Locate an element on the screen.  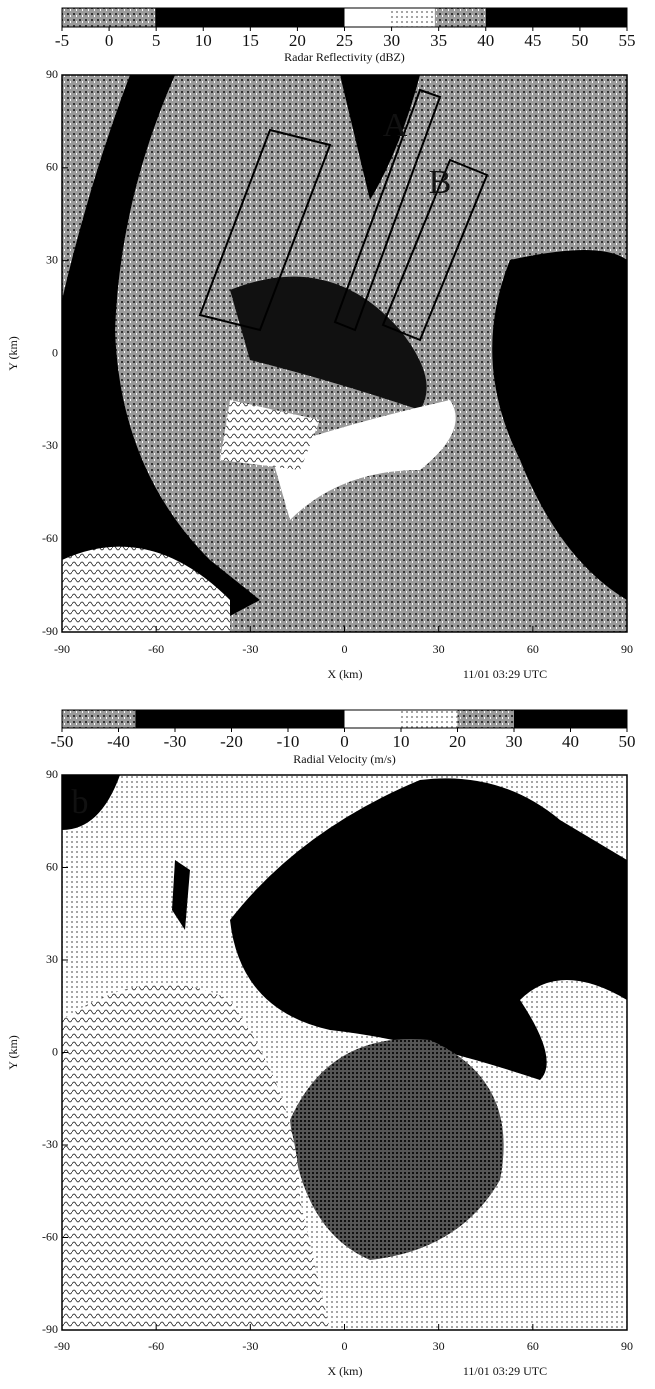
panel-annotation: B is located at coordinates (440, 182).